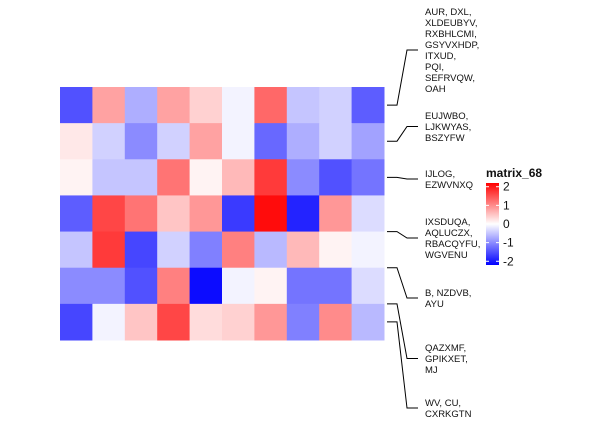 Image resolution: width=610 pixels, height=428 pixels. What do you see at coordinates (508, 261) in the screenshot?
I see `legend-tick-label-4: -2` at bounding box center [508, 261].